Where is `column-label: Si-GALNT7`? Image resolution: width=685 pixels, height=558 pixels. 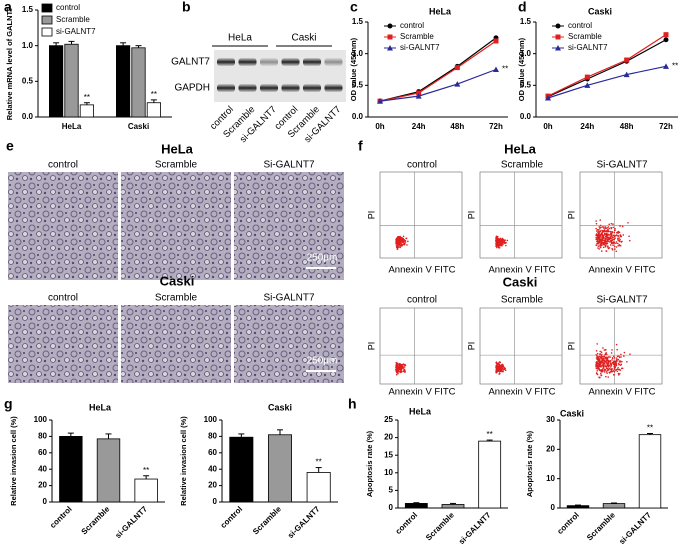
column-label: Si-GALNT7 is located at coordinates (622, 300).